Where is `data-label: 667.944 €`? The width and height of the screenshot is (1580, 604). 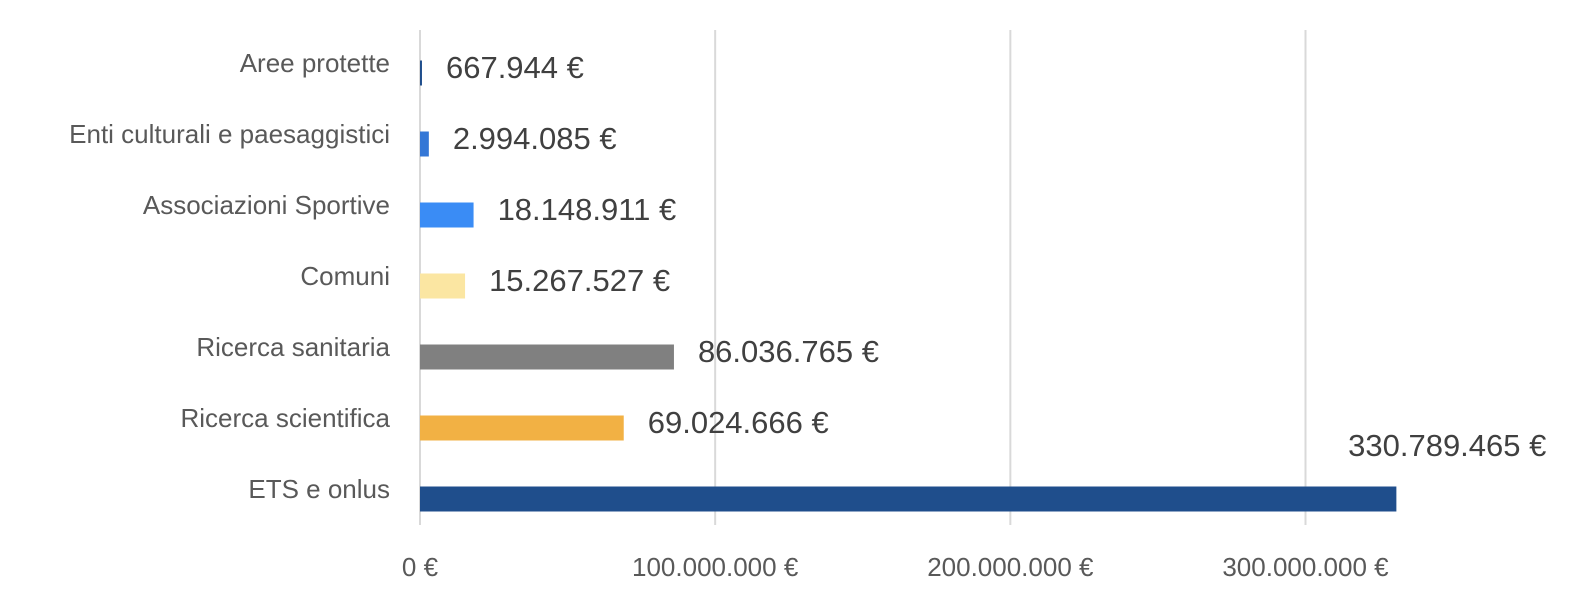 data-label: 667.944 € is located at coordinates (515, 67).